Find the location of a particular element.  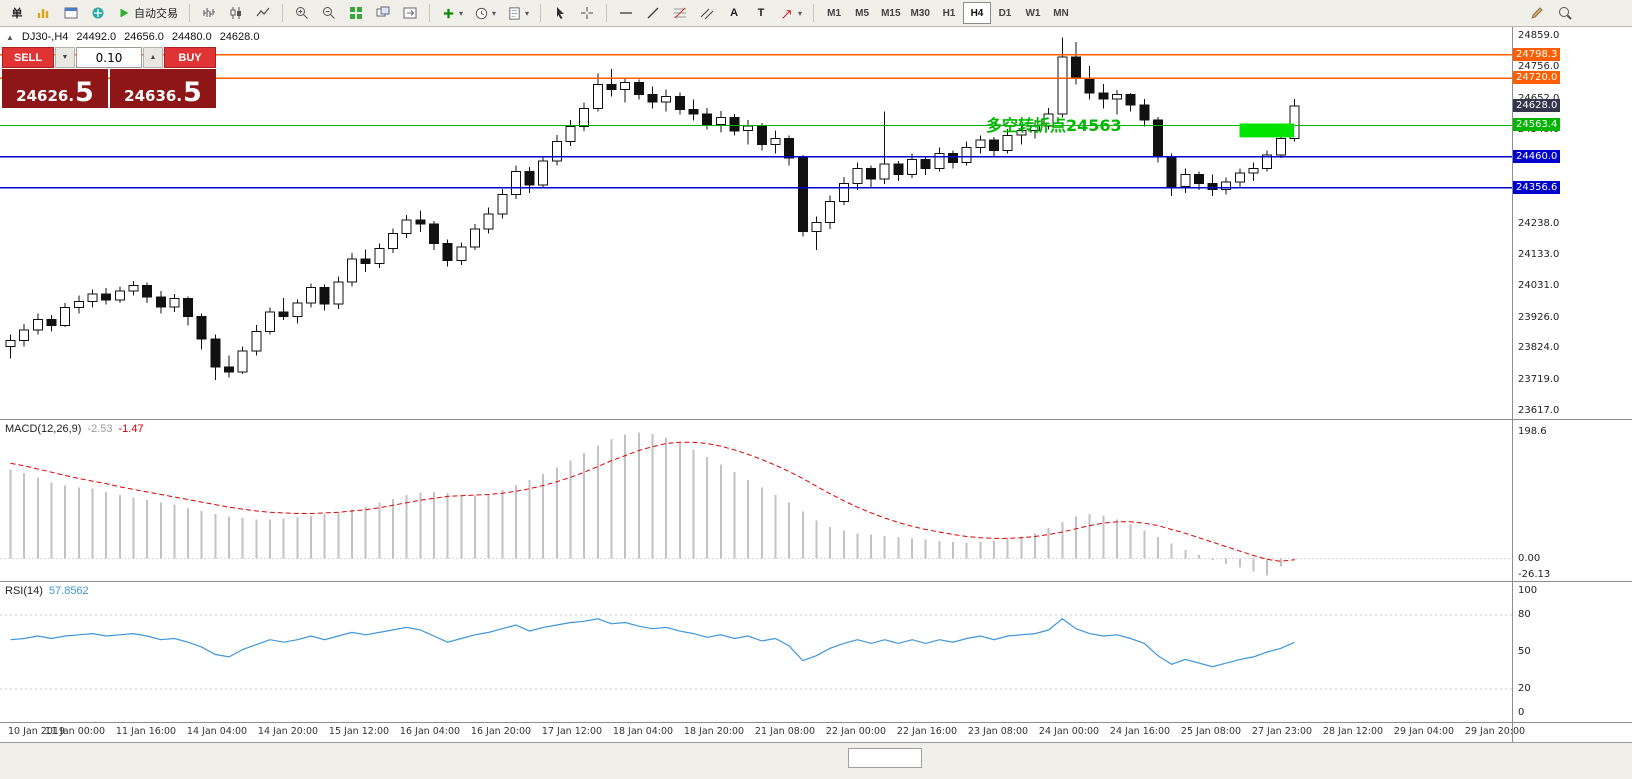

time-axis-label: 18 Jan 20:00 is located at coordinates (714, 731).